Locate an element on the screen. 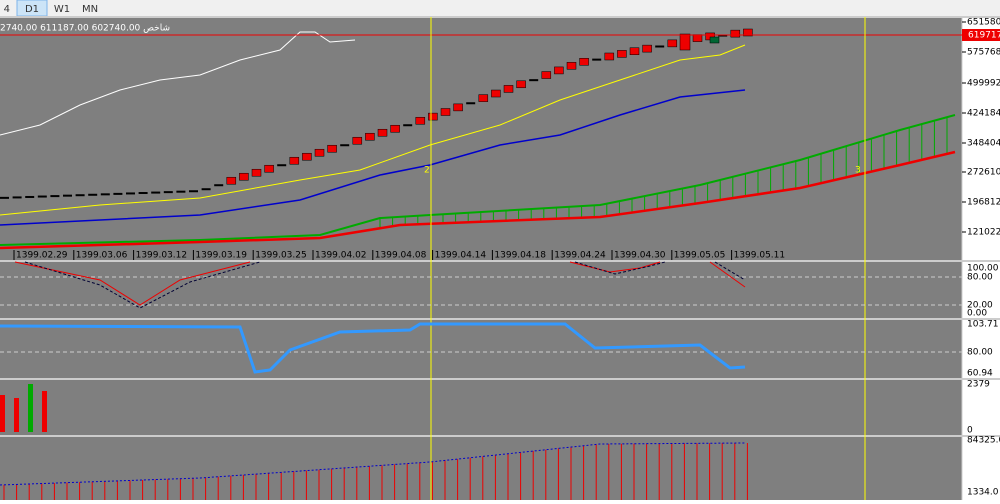 Image resolution: width=1000 pixels, height=504 pixels. panel-axis-label: 20.00 is located at coordinates (980, 306).